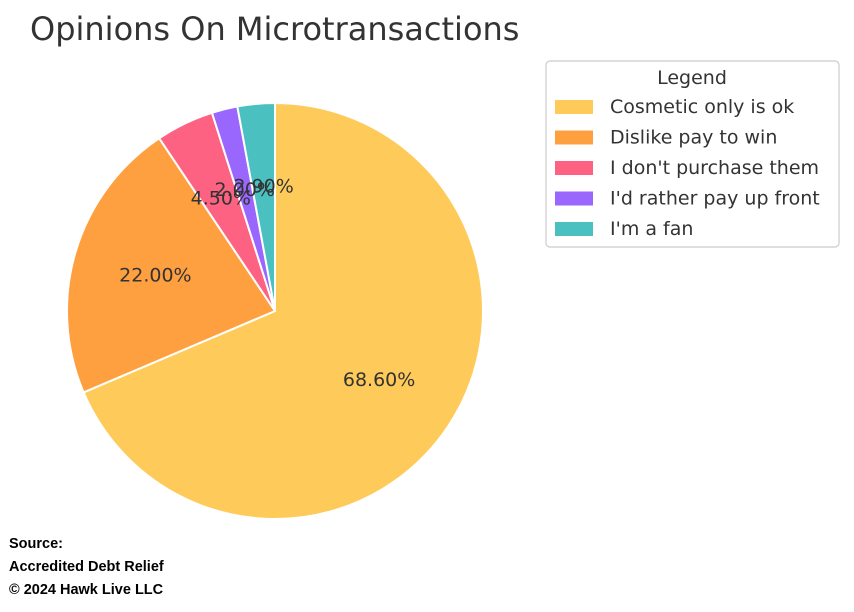 This screenshot has width=854, height=612. Describe the element at coordinates (715, 199) in the screenshot. I see `legend-label-3: I'd rather pay up front` at that location.